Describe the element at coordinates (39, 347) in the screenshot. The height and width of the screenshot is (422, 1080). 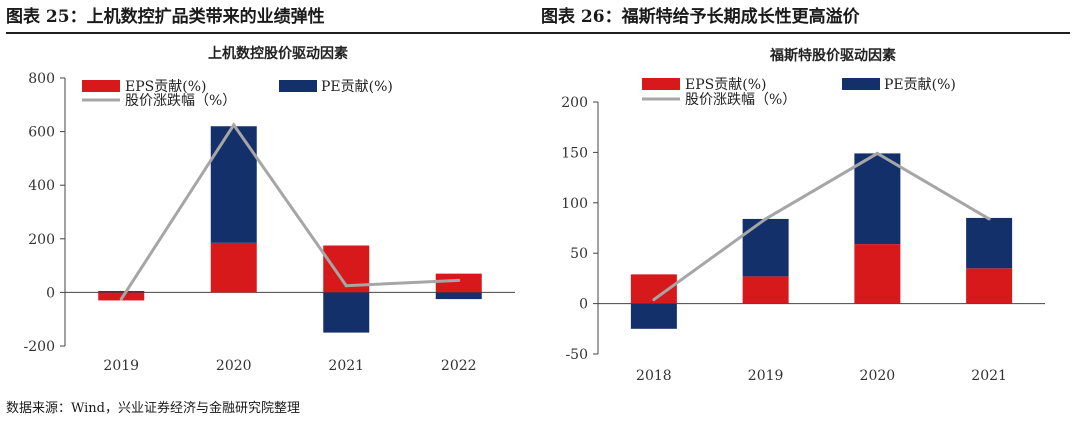
I see `y-tick-label: -200` at that location.